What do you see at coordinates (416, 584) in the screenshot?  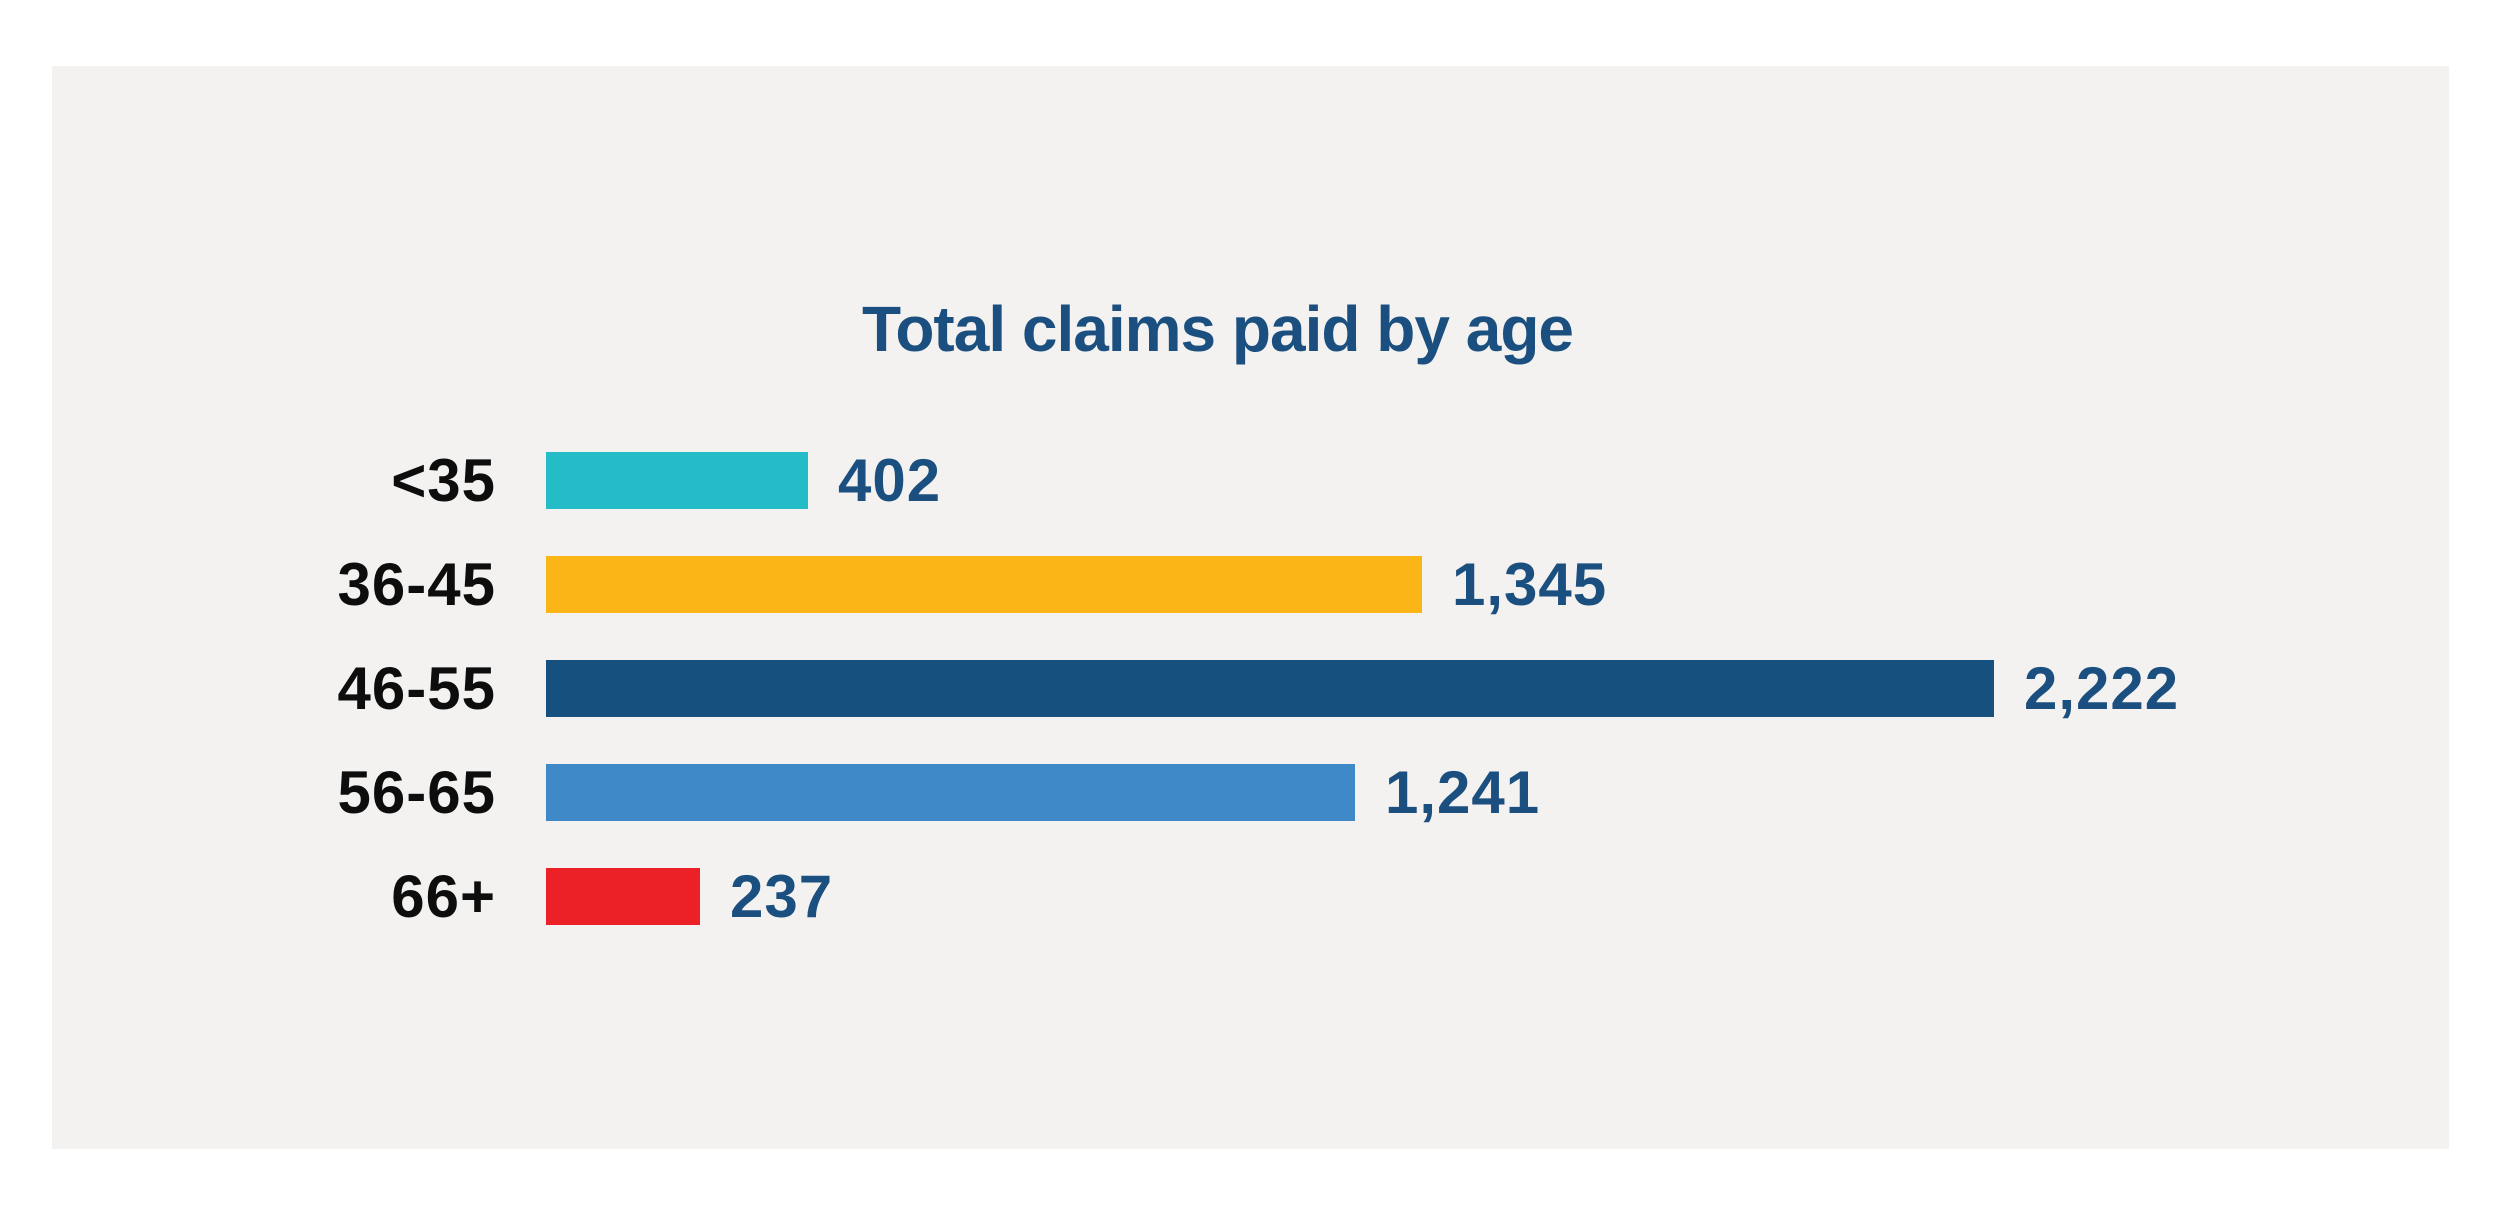 I see `category-label: 36-45` at bounding box center [416, 584].